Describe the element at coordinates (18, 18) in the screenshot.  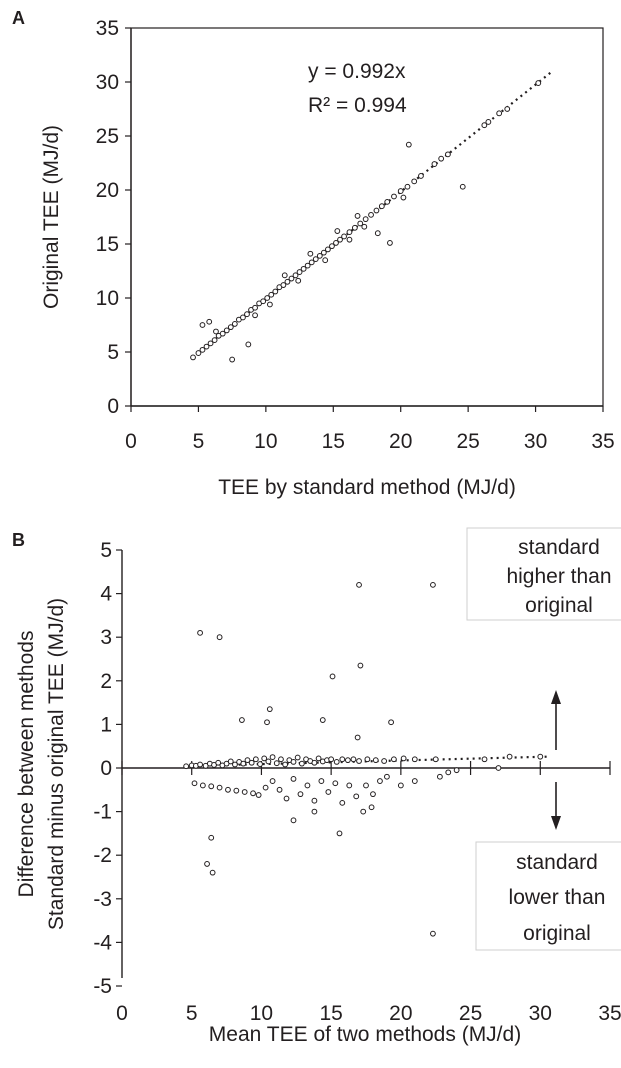
I see `panel-label-a: A` at that location.